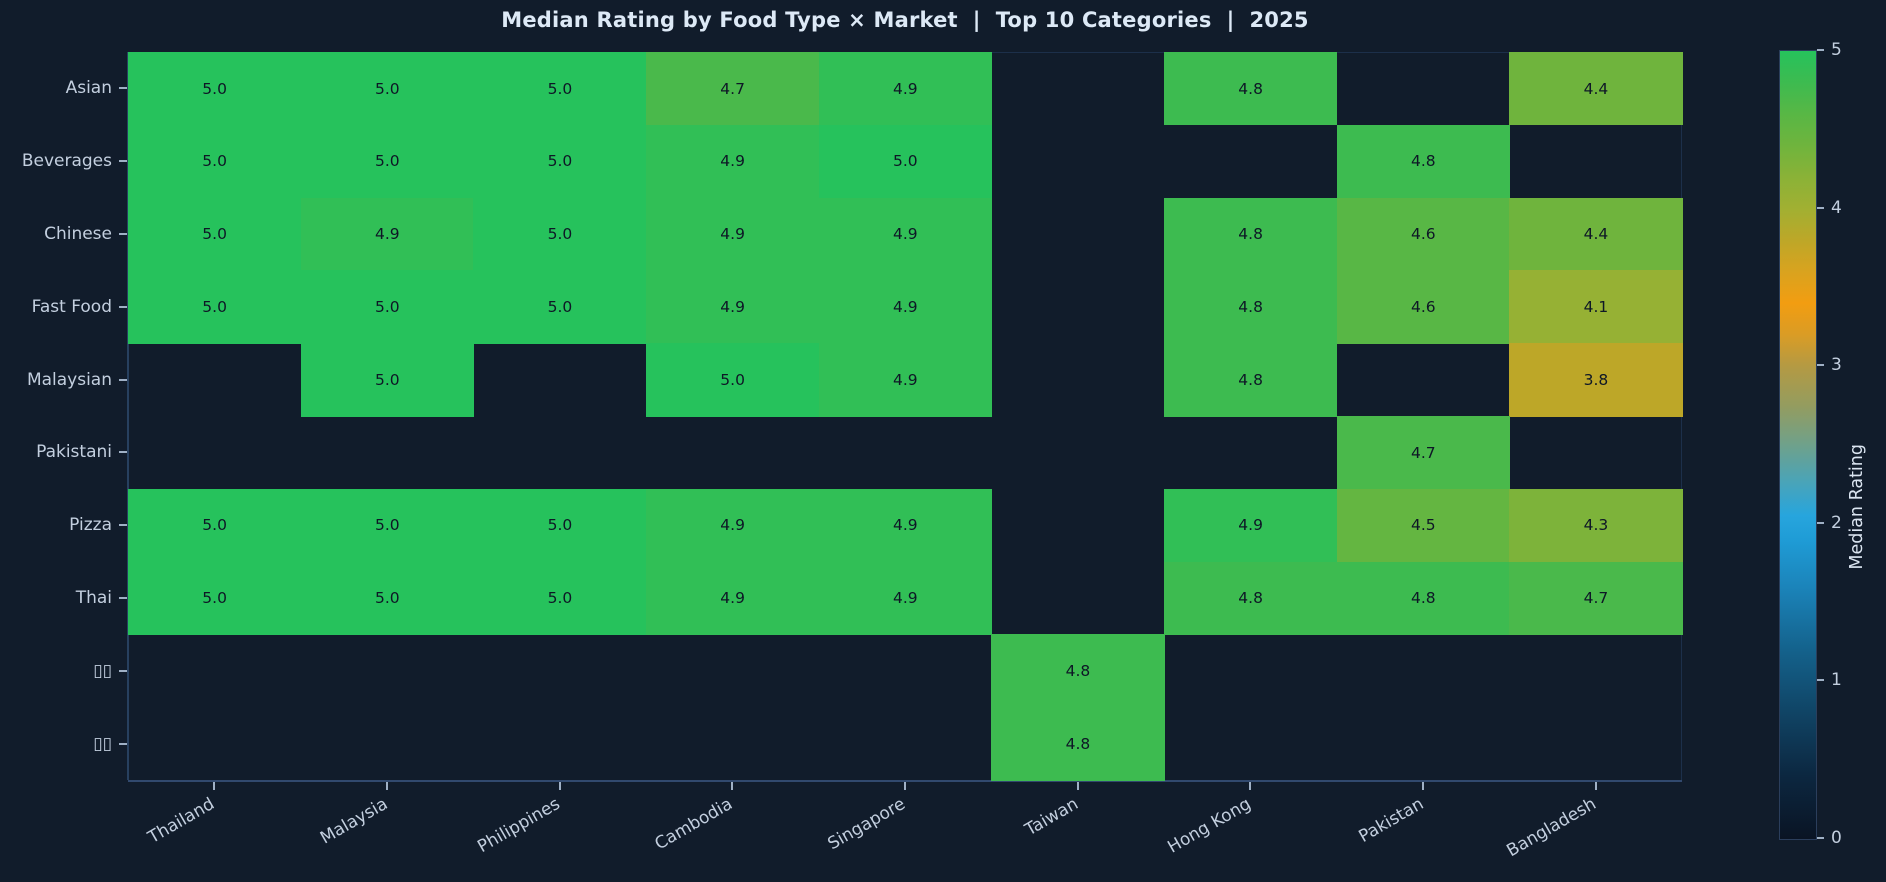 This screenshot has height=882, width=1886. What do you see at coordinates (353, 821) in the screenshot?
I see `x-axis-label: Malaysia` at bounding box center [353, 821].